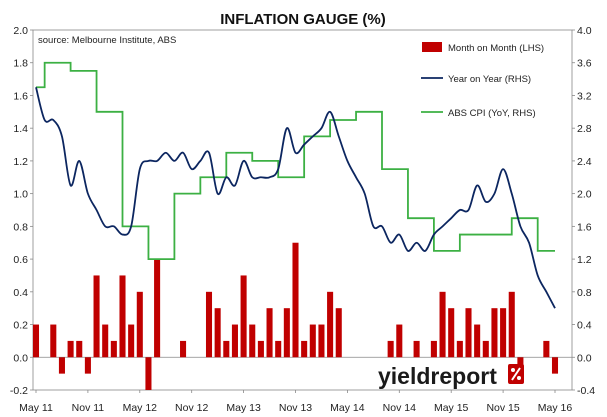 The image size is (607, 417). I want to click on x-axis-tick-label: May 12, so click(140, 408).